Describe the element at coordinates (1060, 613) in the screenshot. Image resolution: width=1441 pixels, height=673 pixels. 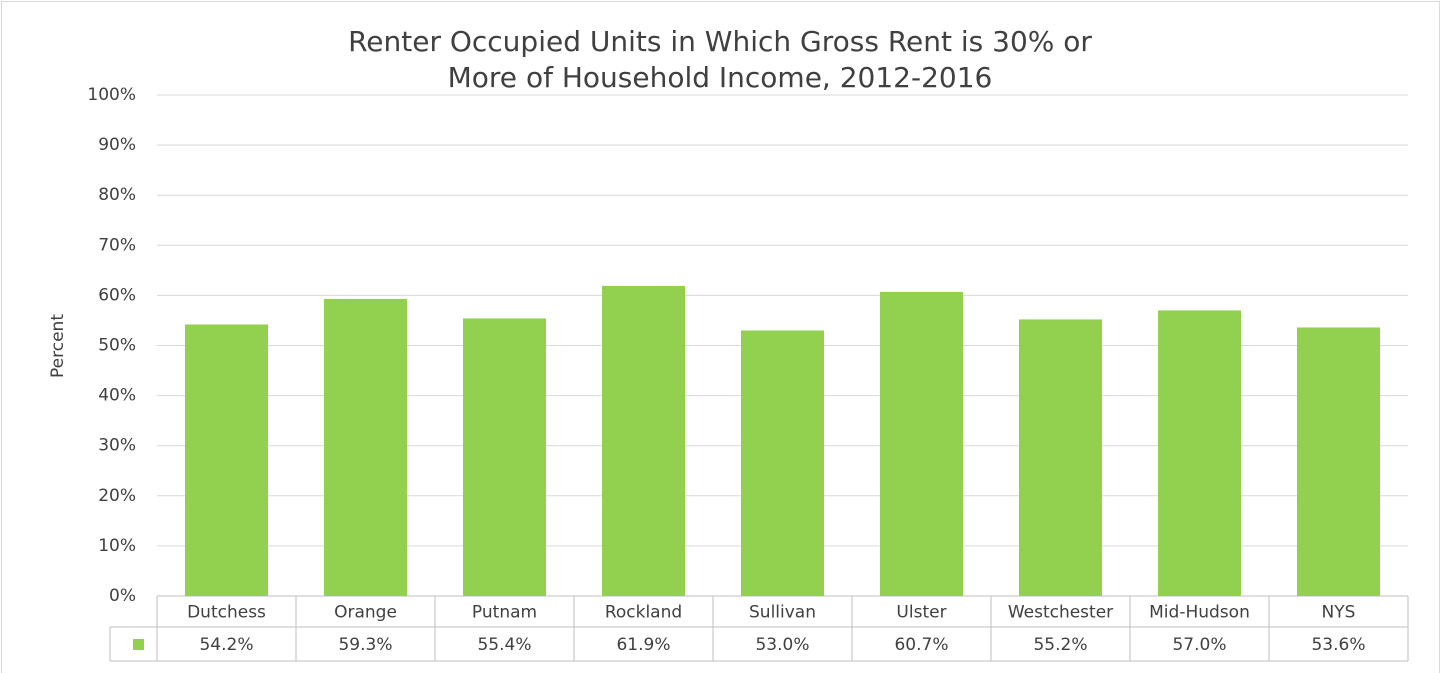
I see `x-tick-label: Westchester` at that location.